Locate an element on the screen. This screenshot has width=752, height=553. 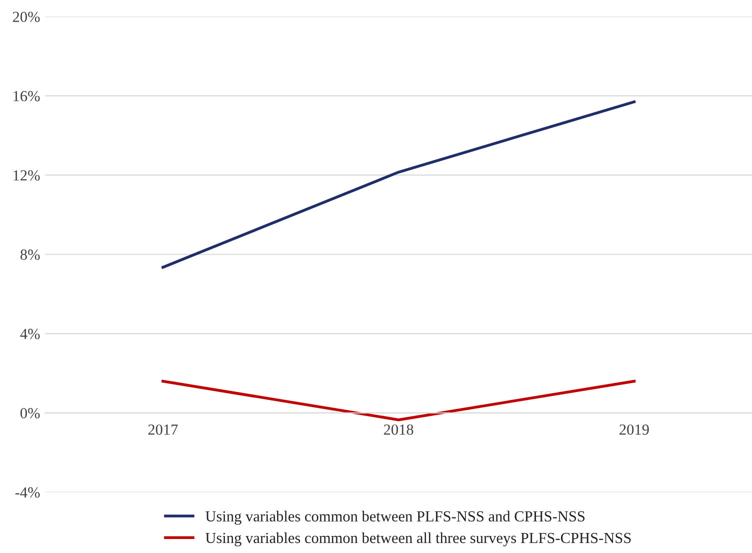
y-tick-label: 12% is located at coordinates (27, 175).